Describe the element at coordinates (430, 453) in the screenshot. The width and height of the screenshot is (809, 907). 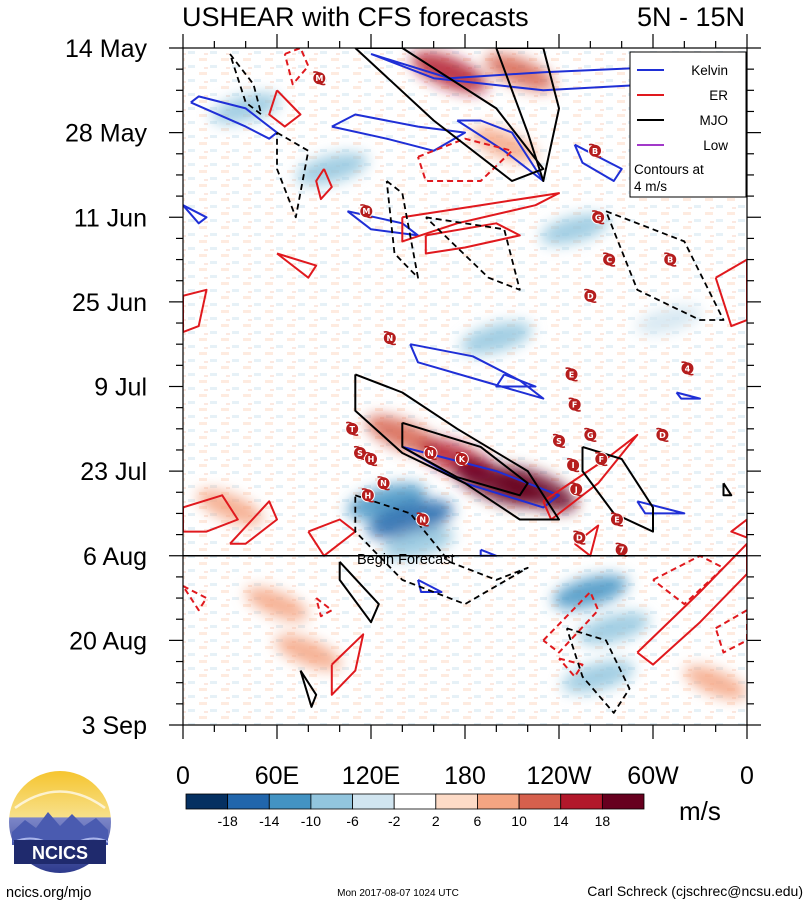
I see `tc-marker-17: N` at that location.